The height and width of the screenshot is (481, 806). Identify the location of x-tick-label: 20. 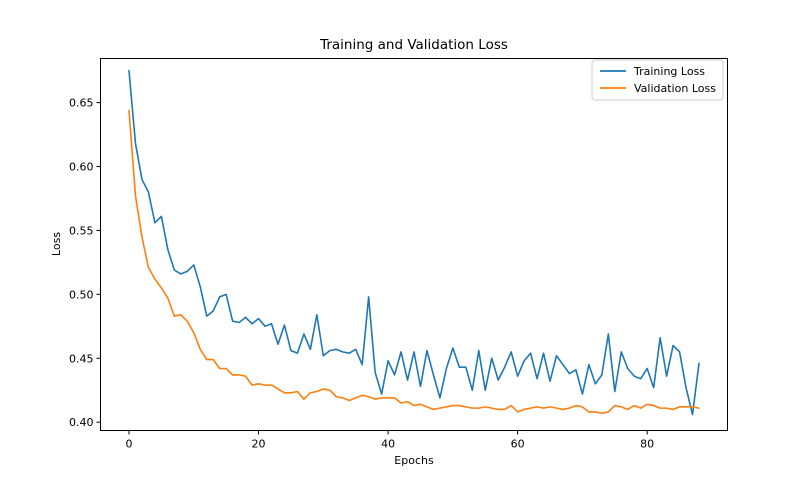
(259, 444).